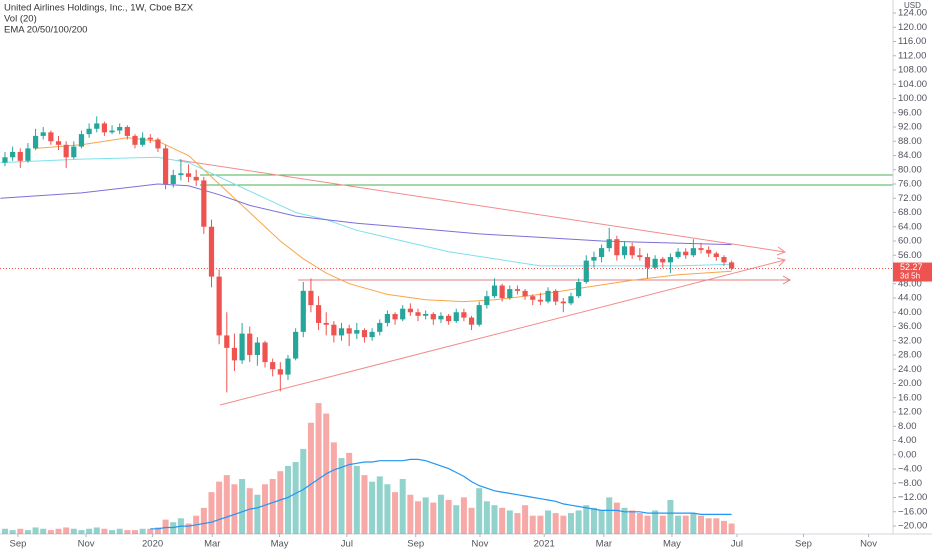  What do you see at coordinates (787, 280) in the screenshot?
I see `arrow` at bounding box center [787, 280].